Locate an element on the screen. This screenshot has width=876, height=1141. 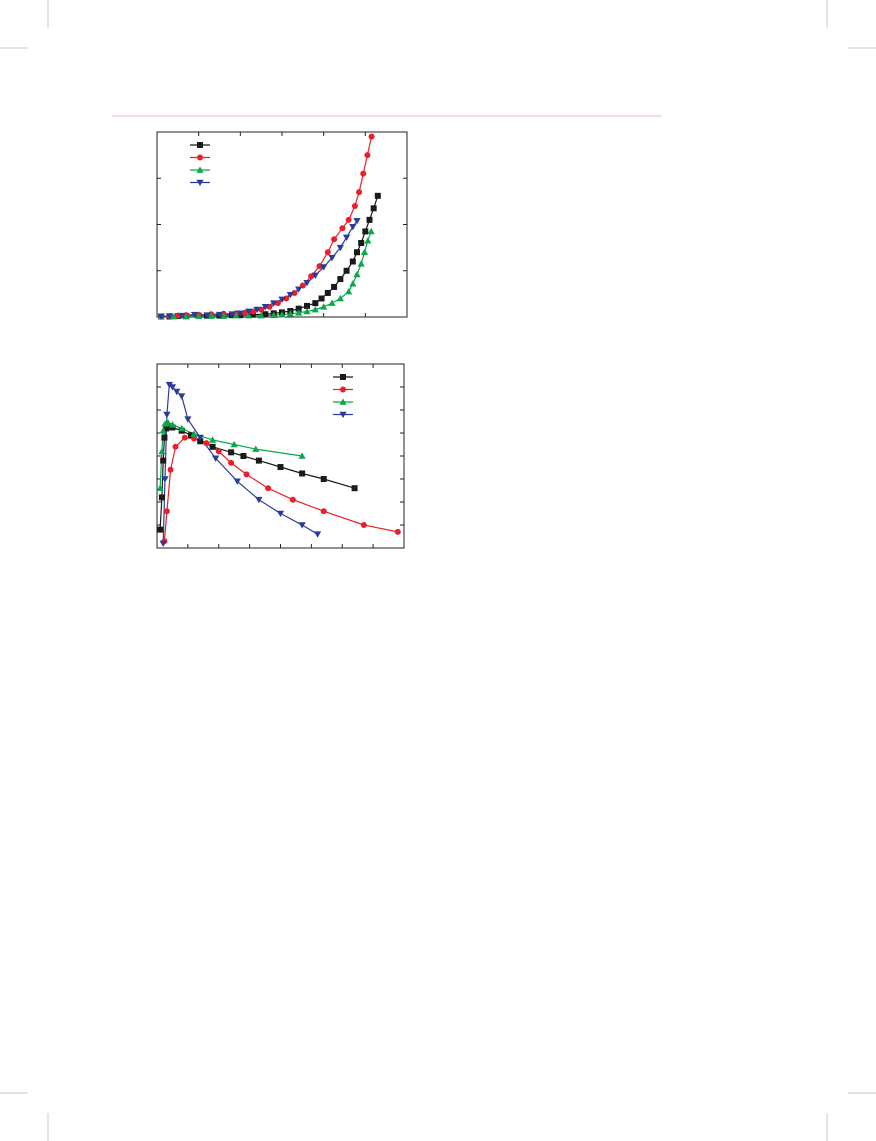
series-line-black is located at coordinates (270, 256).